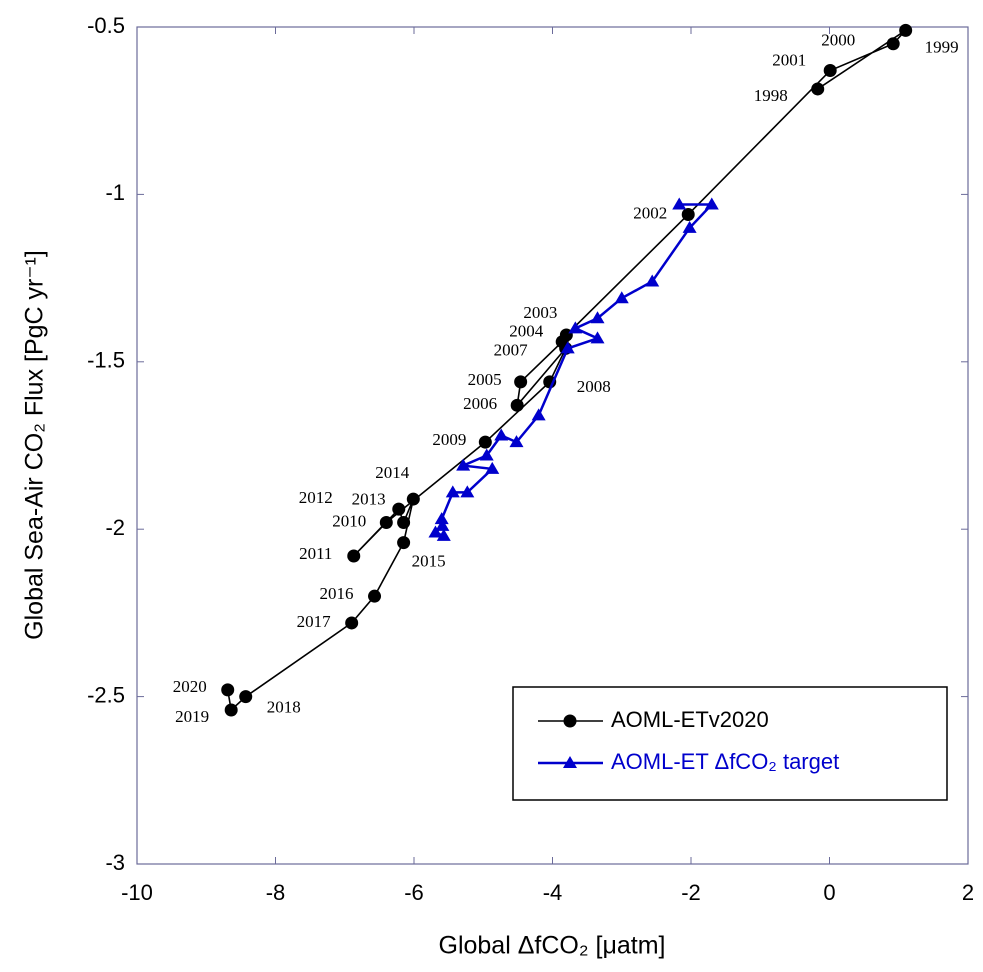 The height and width of the screenshot is (972, 983). I want to click on y-tick-label: -1, so click(115, 192).